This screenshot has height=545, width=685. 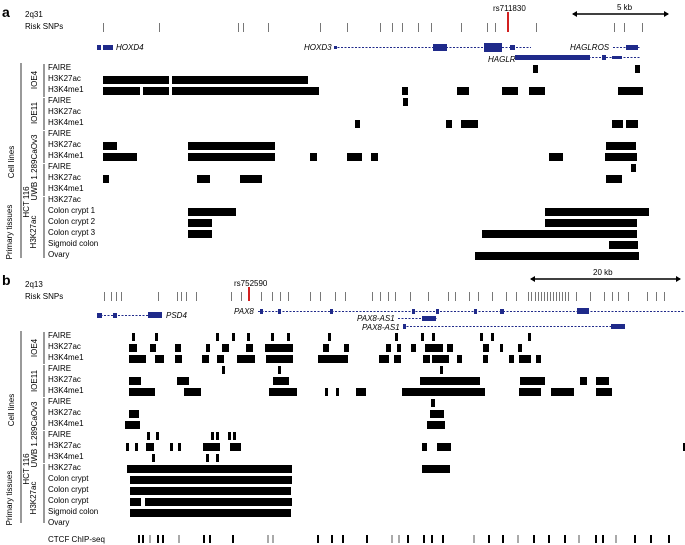 I want to click on panel-a-scale-arrow-left, so click(x=574, y=14).